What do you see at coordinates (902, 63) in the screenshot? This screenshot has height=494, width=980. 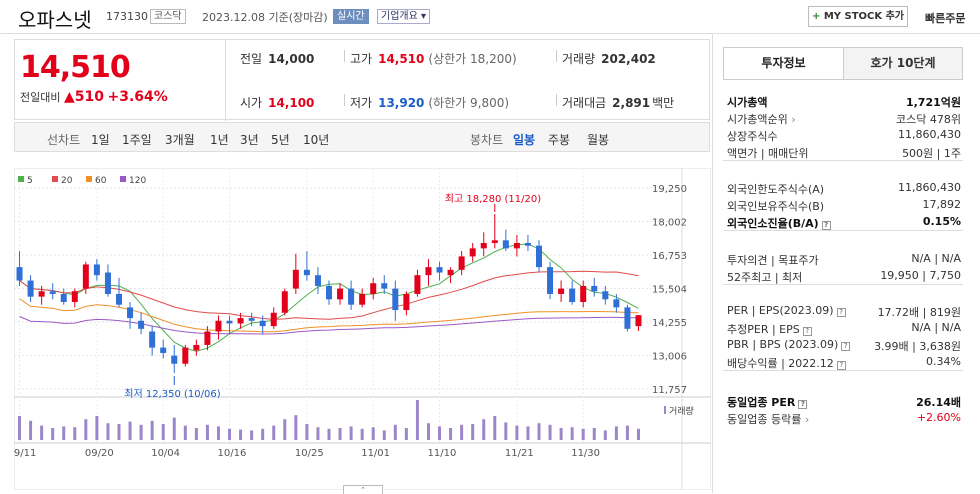 I see `tab-order-book: 호가 10단계` at bounding box center [902, 63].